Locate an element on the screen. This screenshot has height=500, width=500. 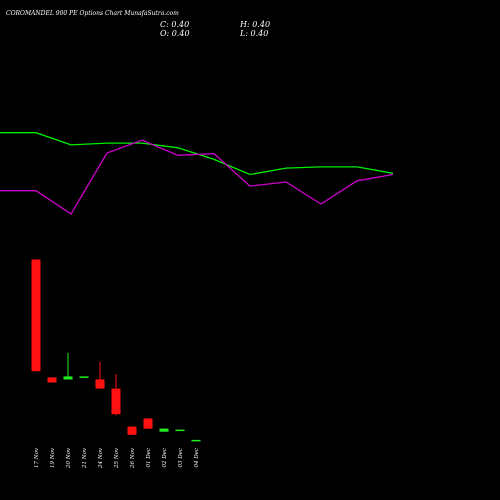
x-tick-label: 03 Dec is located at coordinates (181, 458).